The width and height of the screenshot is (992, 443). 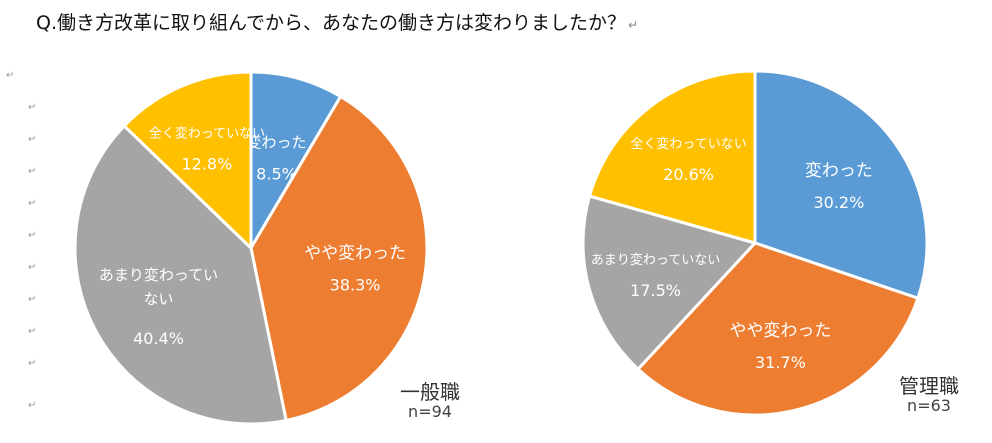 What do you see at coordinates (430, 392) in the screenshot?
I see `group-label-general: 一般職` at bounding box center [430, 392].